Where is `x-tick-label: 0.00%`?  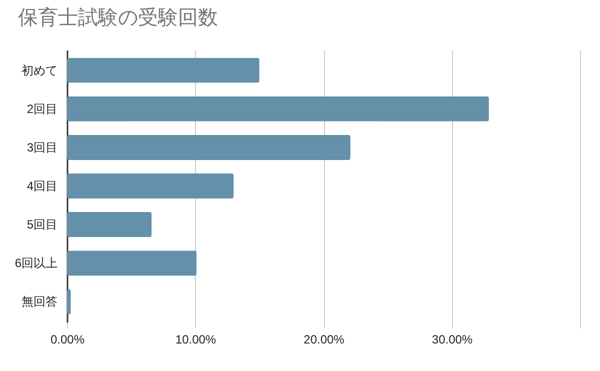
x-tick-label: 0.00% is located at coordinates (67, 339).